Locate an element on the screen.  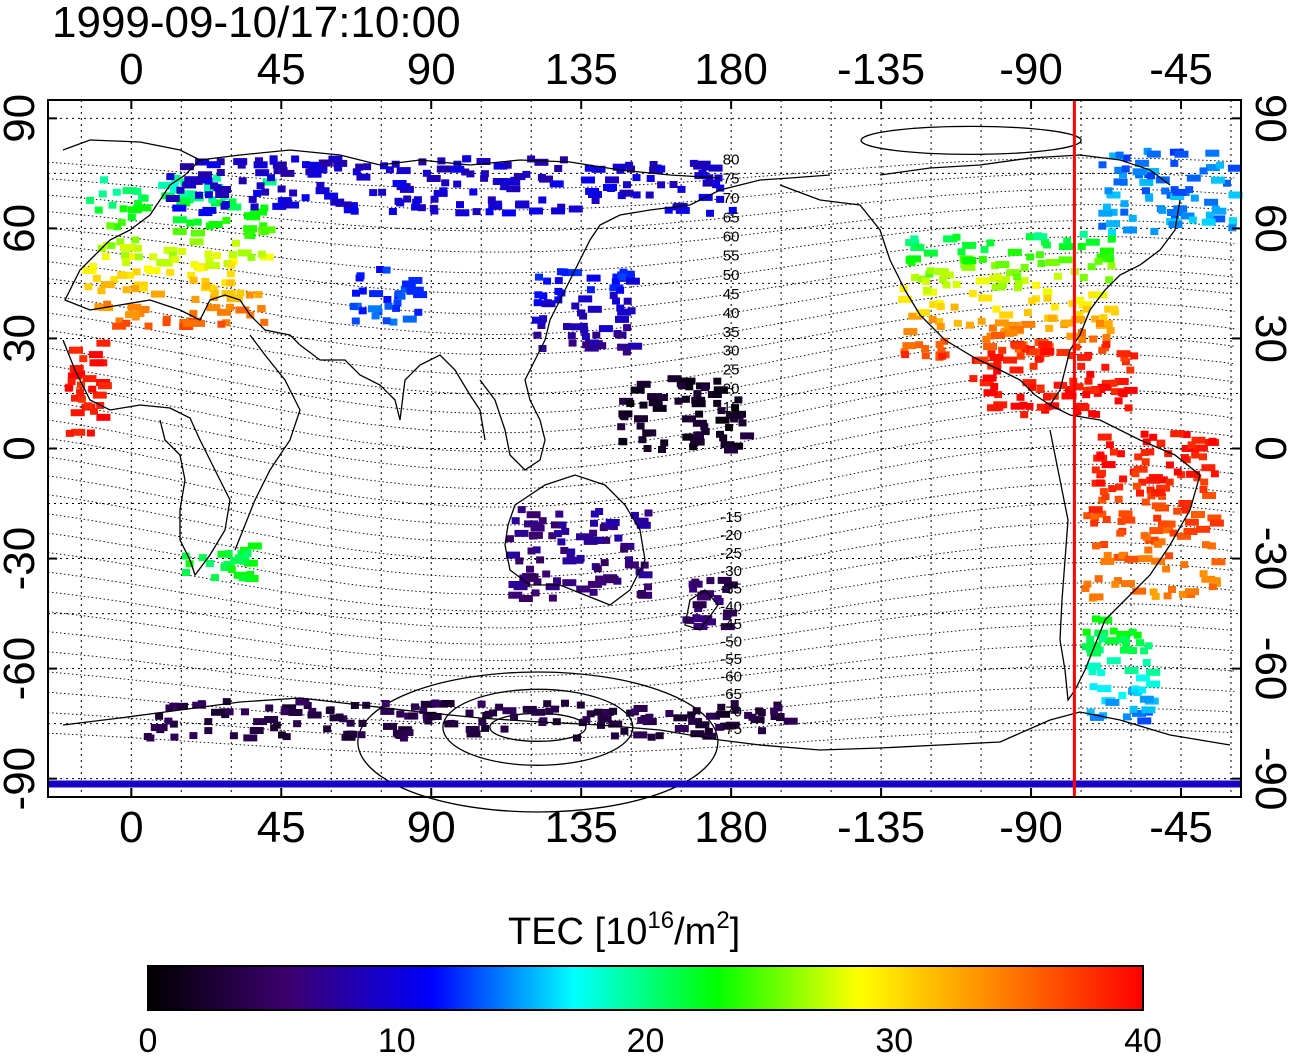
contour-label: -45 is located at coordinates (731, 624).